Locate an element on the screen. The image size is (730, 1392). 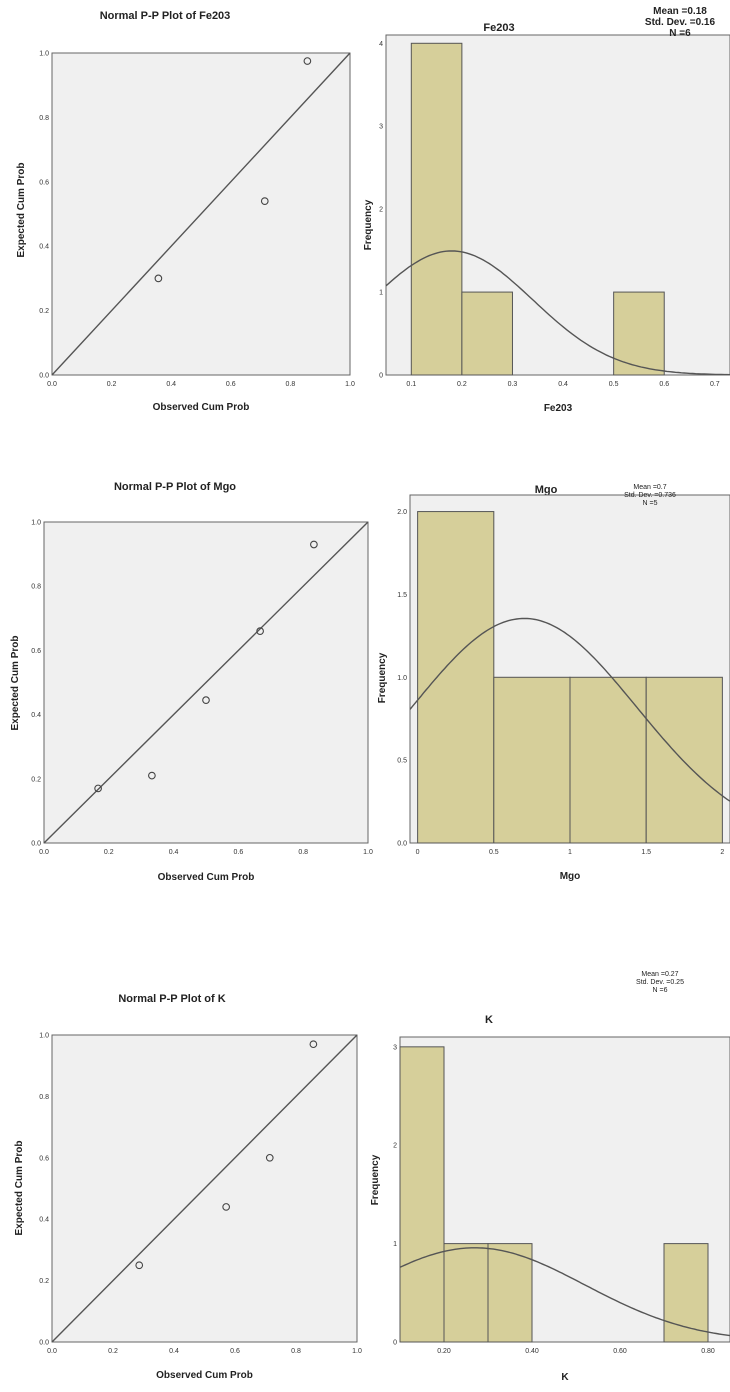
x-axis-label: K is located at coordinates (565, 1377).